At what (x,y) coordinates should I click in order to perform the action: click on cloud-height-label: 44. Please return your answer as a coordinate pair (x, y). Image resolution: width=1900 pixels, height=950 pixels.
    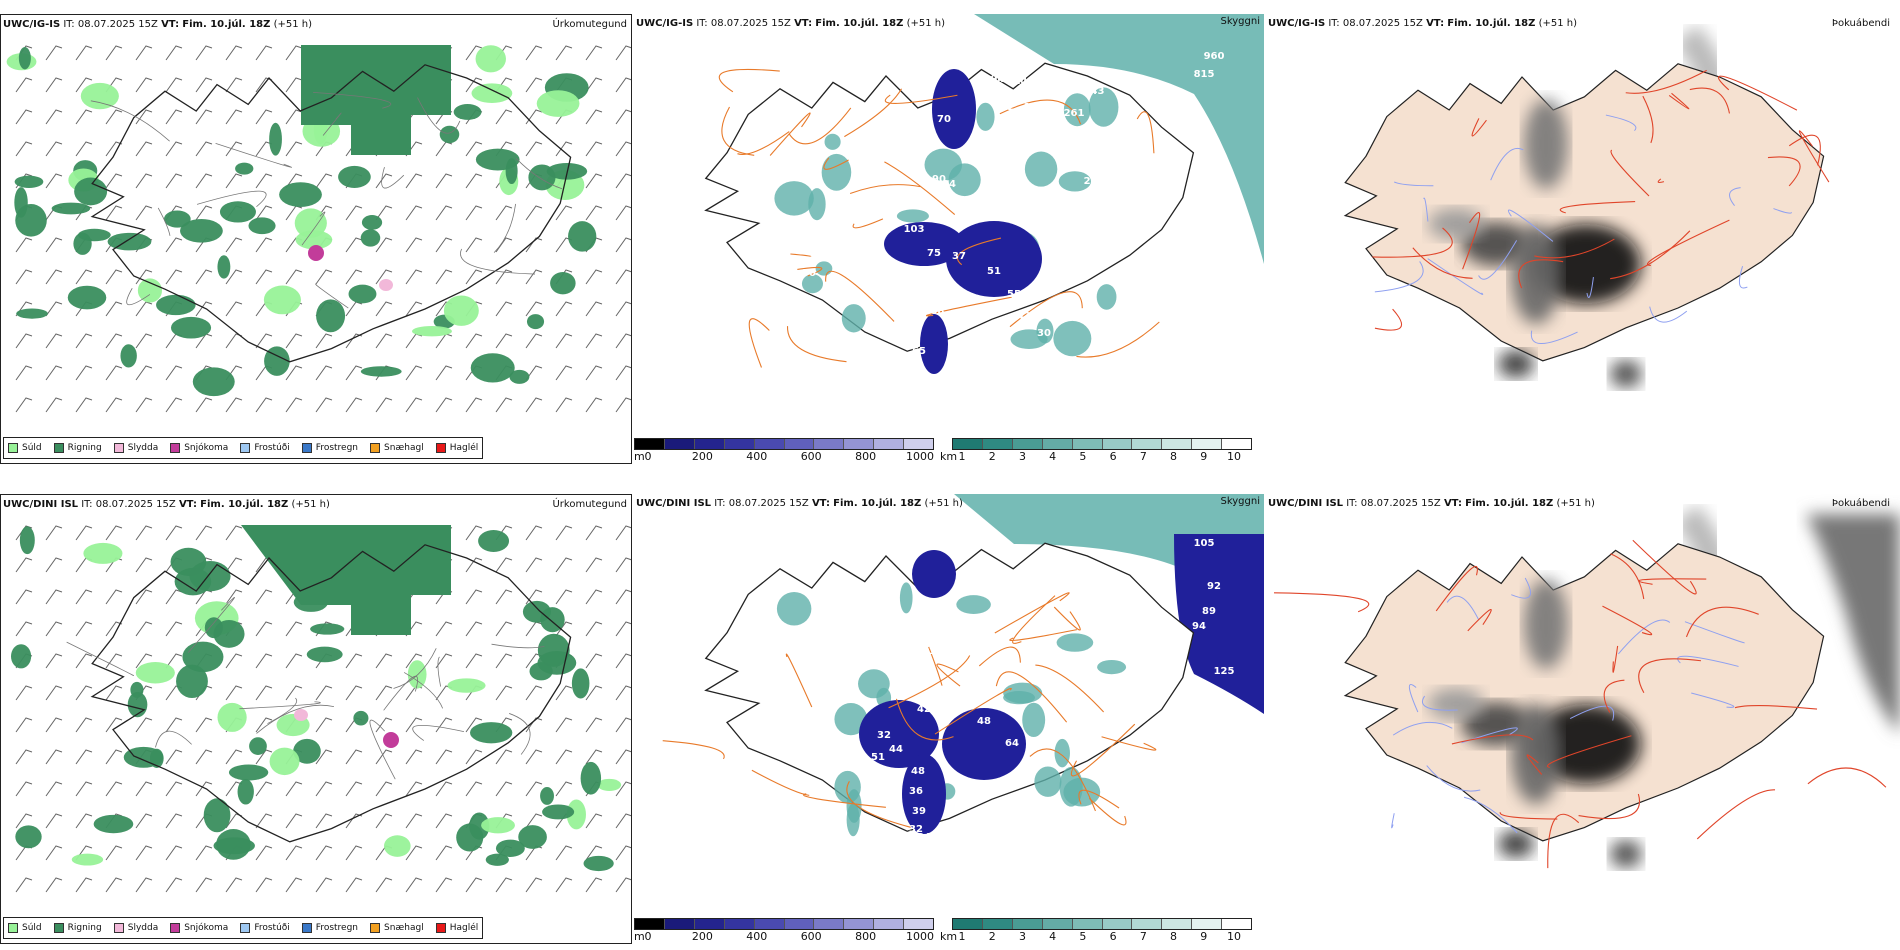
    Looking at the image, I should click on (896, 749).